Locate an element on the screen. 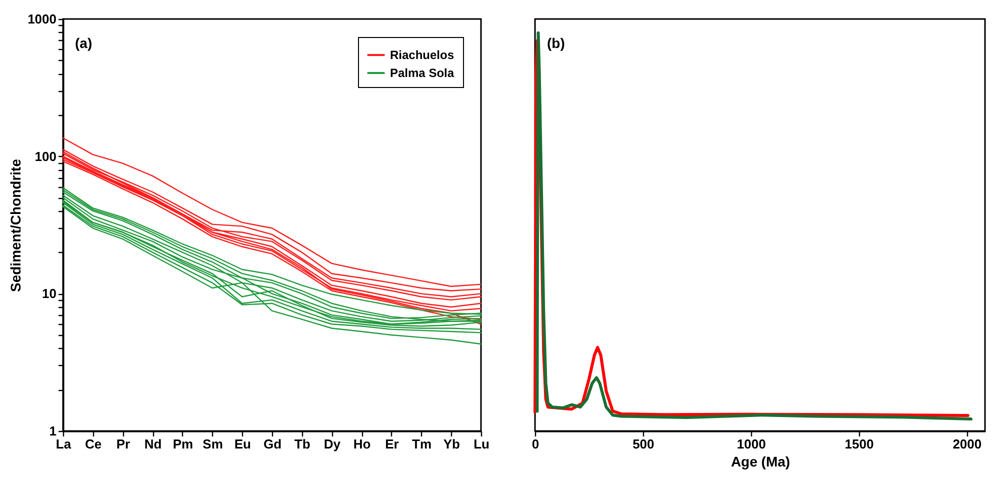 This screenshot has height=478, width=993. legend-label: Riachuelos is located at coordinates (422, 55).